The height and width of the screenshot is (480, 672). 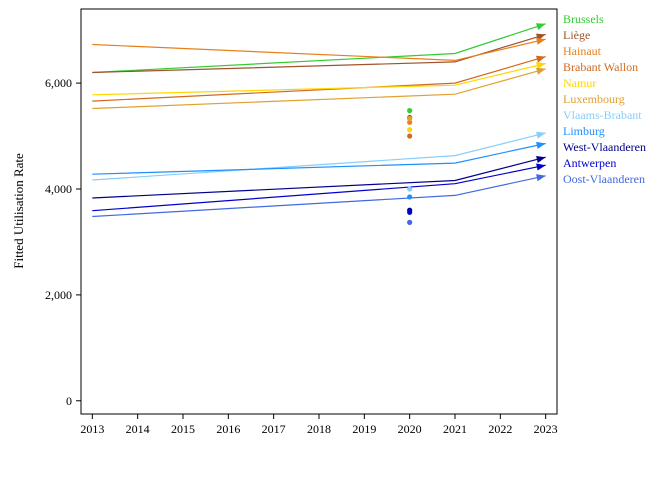 I want to click on points-layer, so click(x=410, y=166).